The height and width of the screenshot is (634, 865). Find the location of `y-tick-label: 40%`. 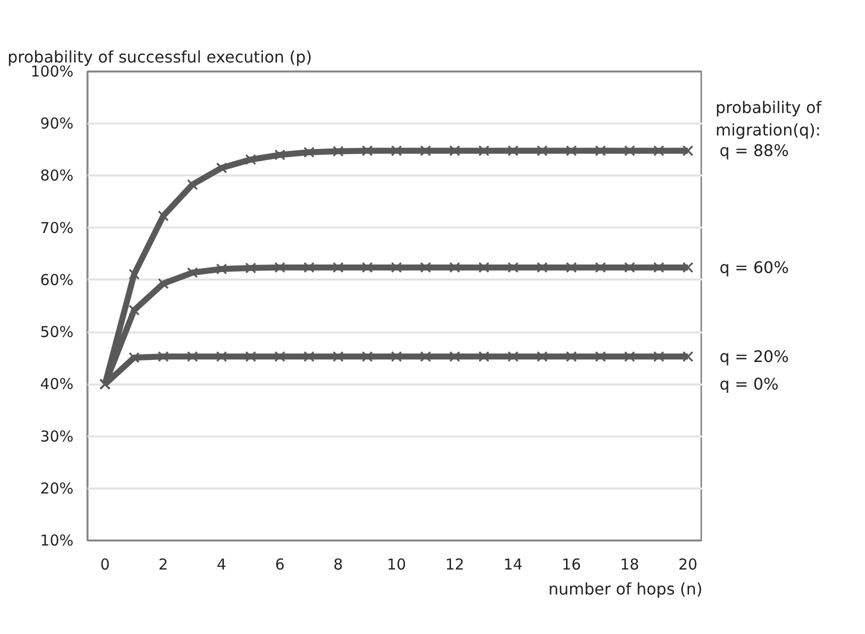

y-tick-label: 40% is located at coordinates (57, 384).